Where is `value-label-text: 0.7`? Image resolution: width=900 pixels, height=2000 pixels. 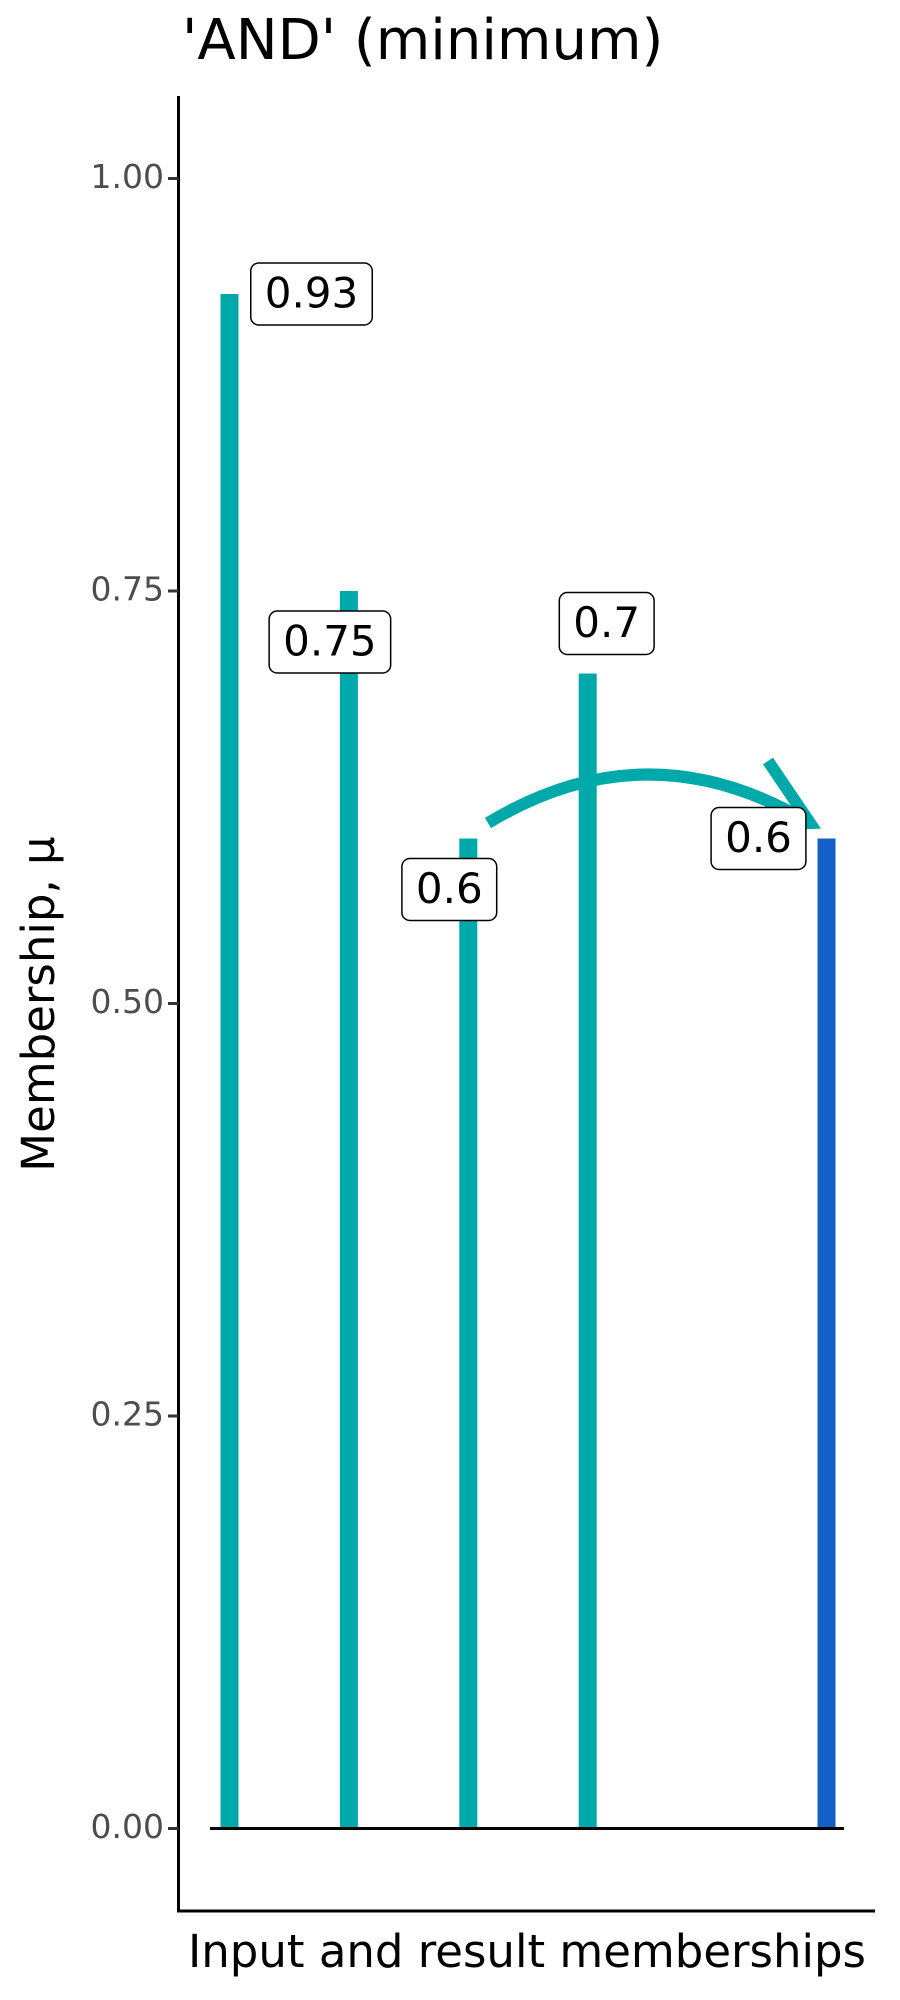 value-label-text: 0.7 is located at coordinates (606, 622).